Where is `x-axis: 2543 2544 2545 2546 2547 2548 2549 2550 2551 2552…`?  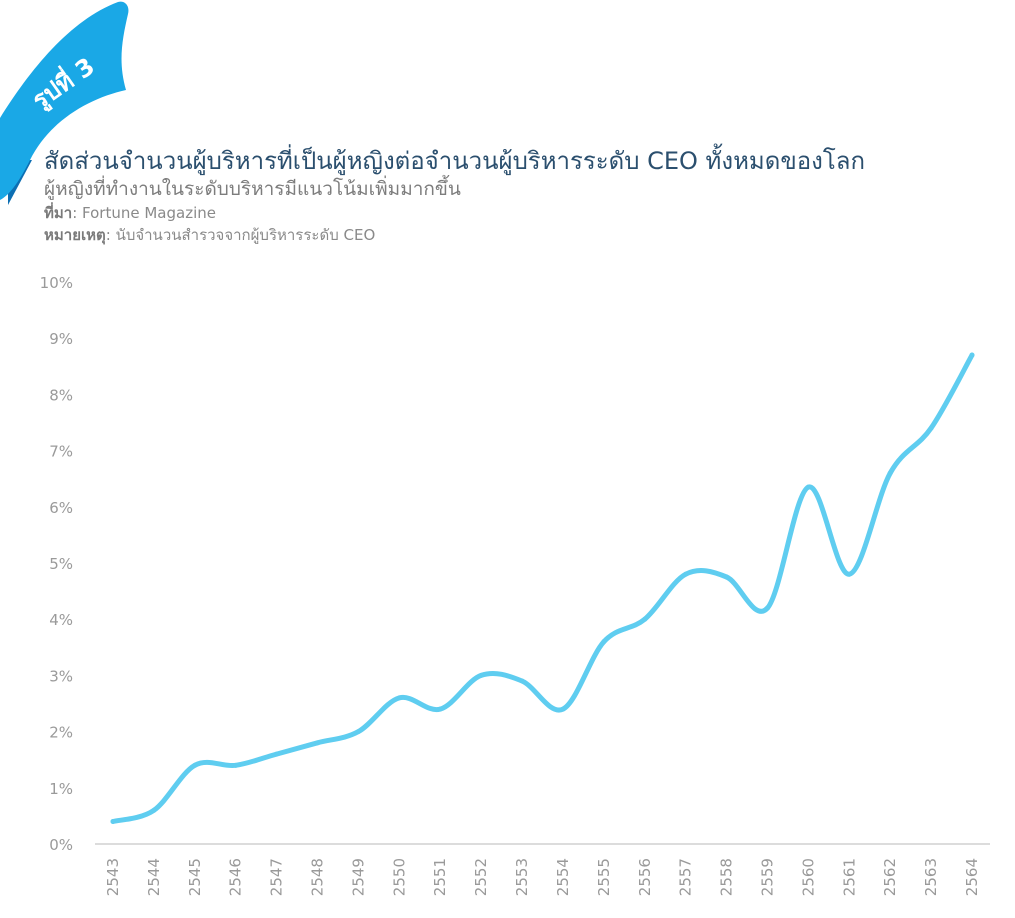
x-axis: 2543 2544 2545 2546 2547 2548 2549 2550 2551 2552… is located at coordinates (542, 877).